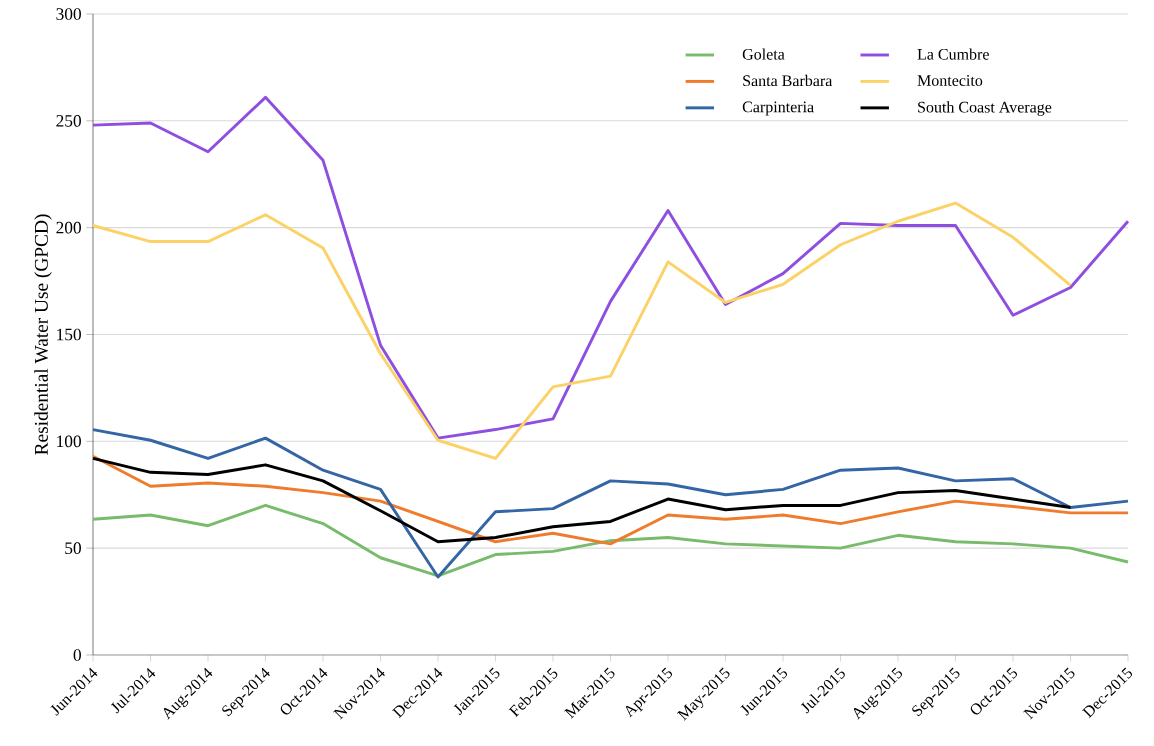 The width and height of the screenshot is (1154, 746). Describe the element at coordinates (68, 120) in the screenshot. I see `y-tick-label: 250` at that location.